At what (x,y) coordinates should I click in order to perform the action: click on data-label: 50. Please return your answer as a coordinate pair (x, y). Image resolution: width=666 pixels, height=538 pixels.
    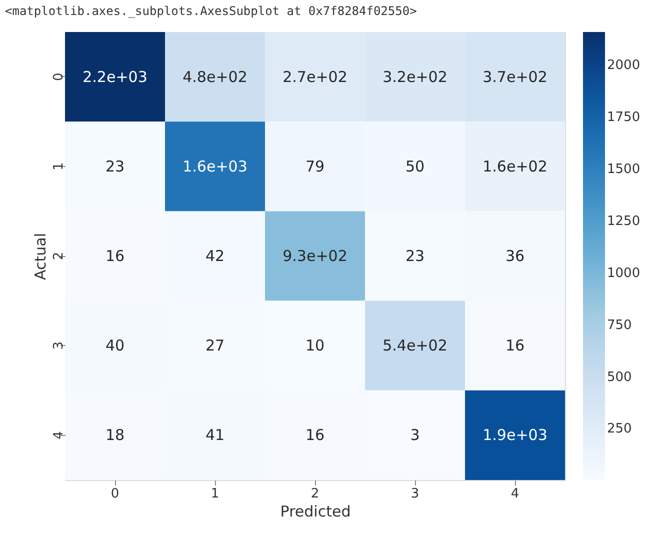
    Looking at the image, I should click on (415, 166).